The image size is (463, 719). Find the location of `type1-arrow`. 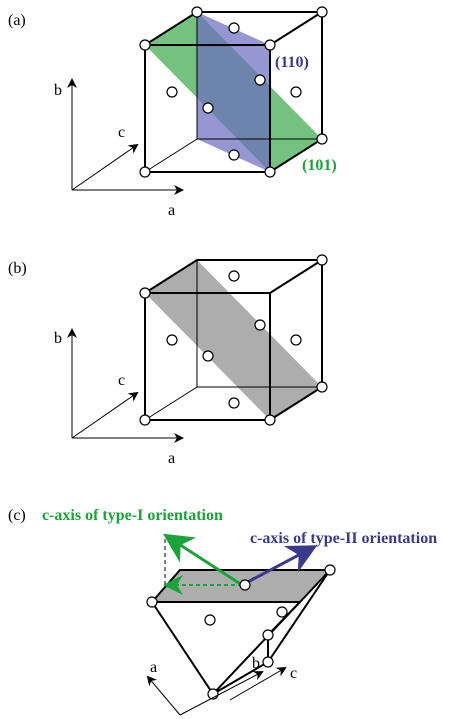

type1-arrow is located at coordinates (202, 560).